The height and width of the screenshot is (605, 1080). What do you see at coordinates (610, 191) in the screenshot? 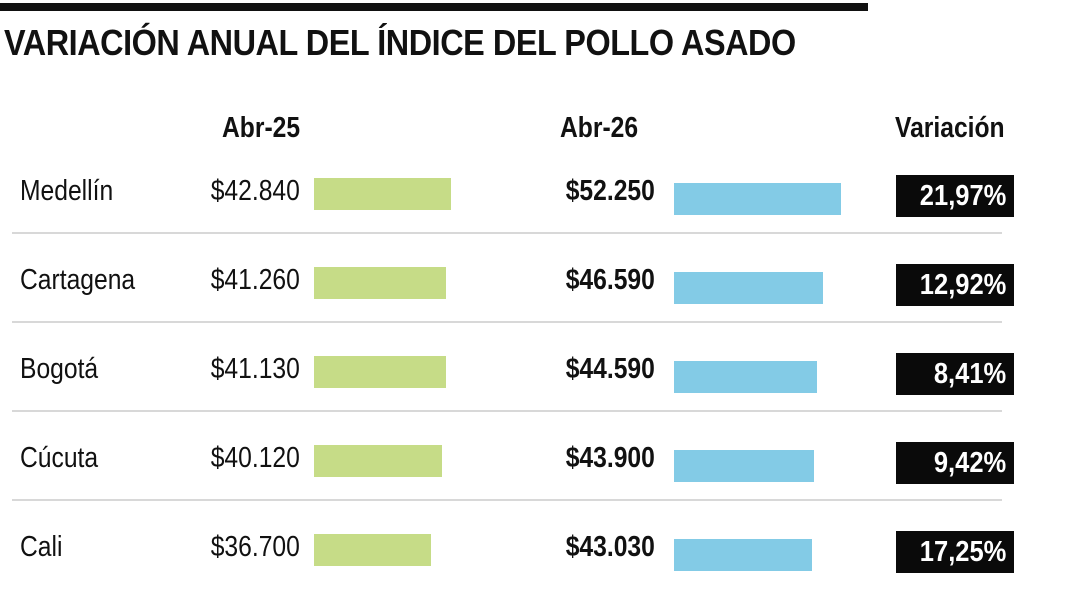
I see `value-label-abr26: $52.250` at bounding box center [610, 191].